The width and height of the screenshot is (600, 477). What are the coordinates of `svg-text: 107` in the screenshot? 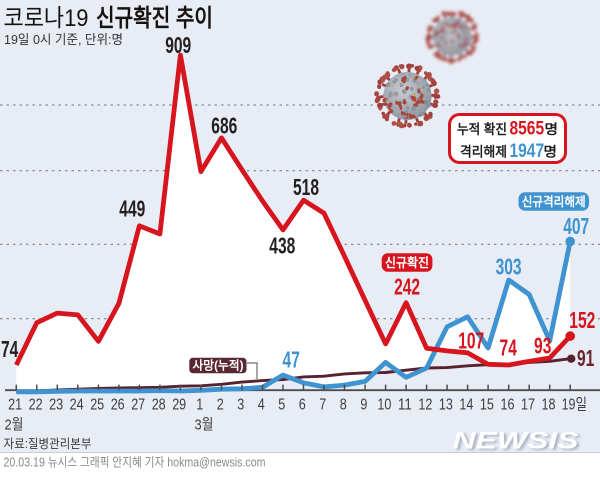 It's located at (471, 340).